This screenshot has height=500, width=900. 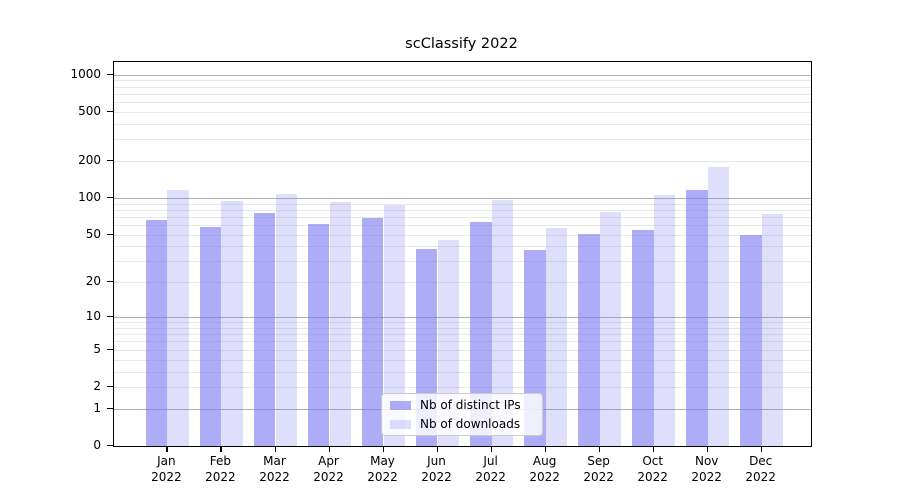 I want to click on y-tick-label: 500, so click(x=89, y=110).